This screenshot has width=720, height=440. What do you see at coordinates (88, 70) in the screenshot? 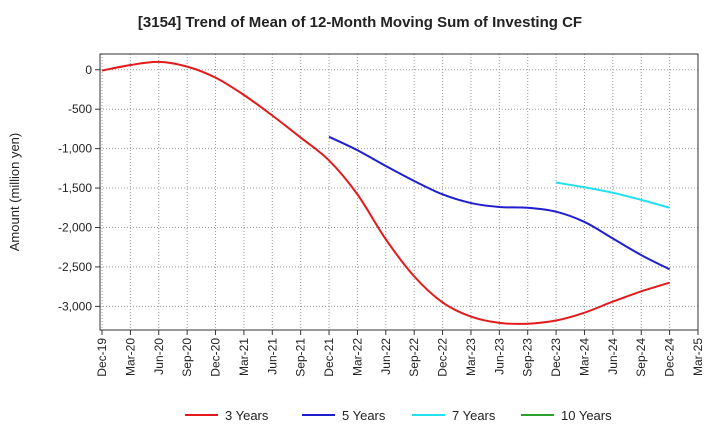
I see `y-tick-label: 0` at bounding box center [88, 70].